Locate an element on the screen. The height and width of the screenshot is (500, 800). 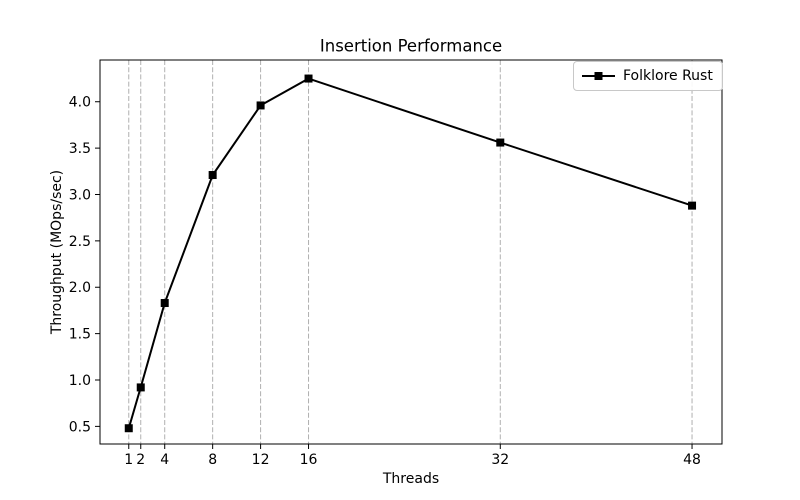
x-tick-label: 1 is located at coordinates (128, 460).